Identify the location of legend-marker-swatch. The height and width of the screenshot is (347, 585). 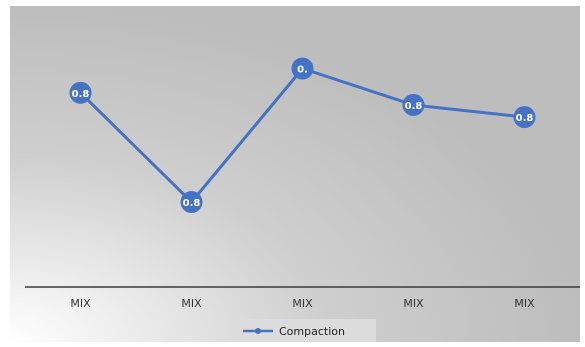
(258, 331).